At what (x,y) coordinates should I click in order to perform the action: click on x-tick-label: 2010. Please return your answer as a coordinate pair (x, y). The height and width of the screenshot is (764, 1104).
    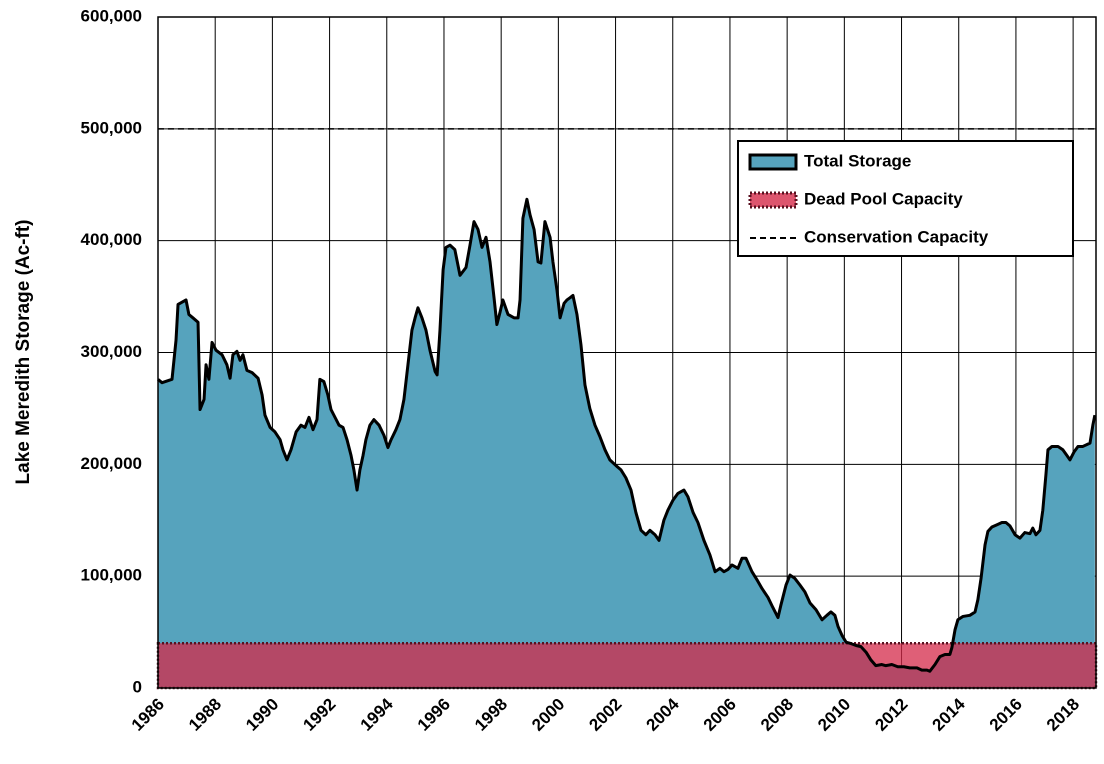
    Looking at the image, I should click on (834, 715).